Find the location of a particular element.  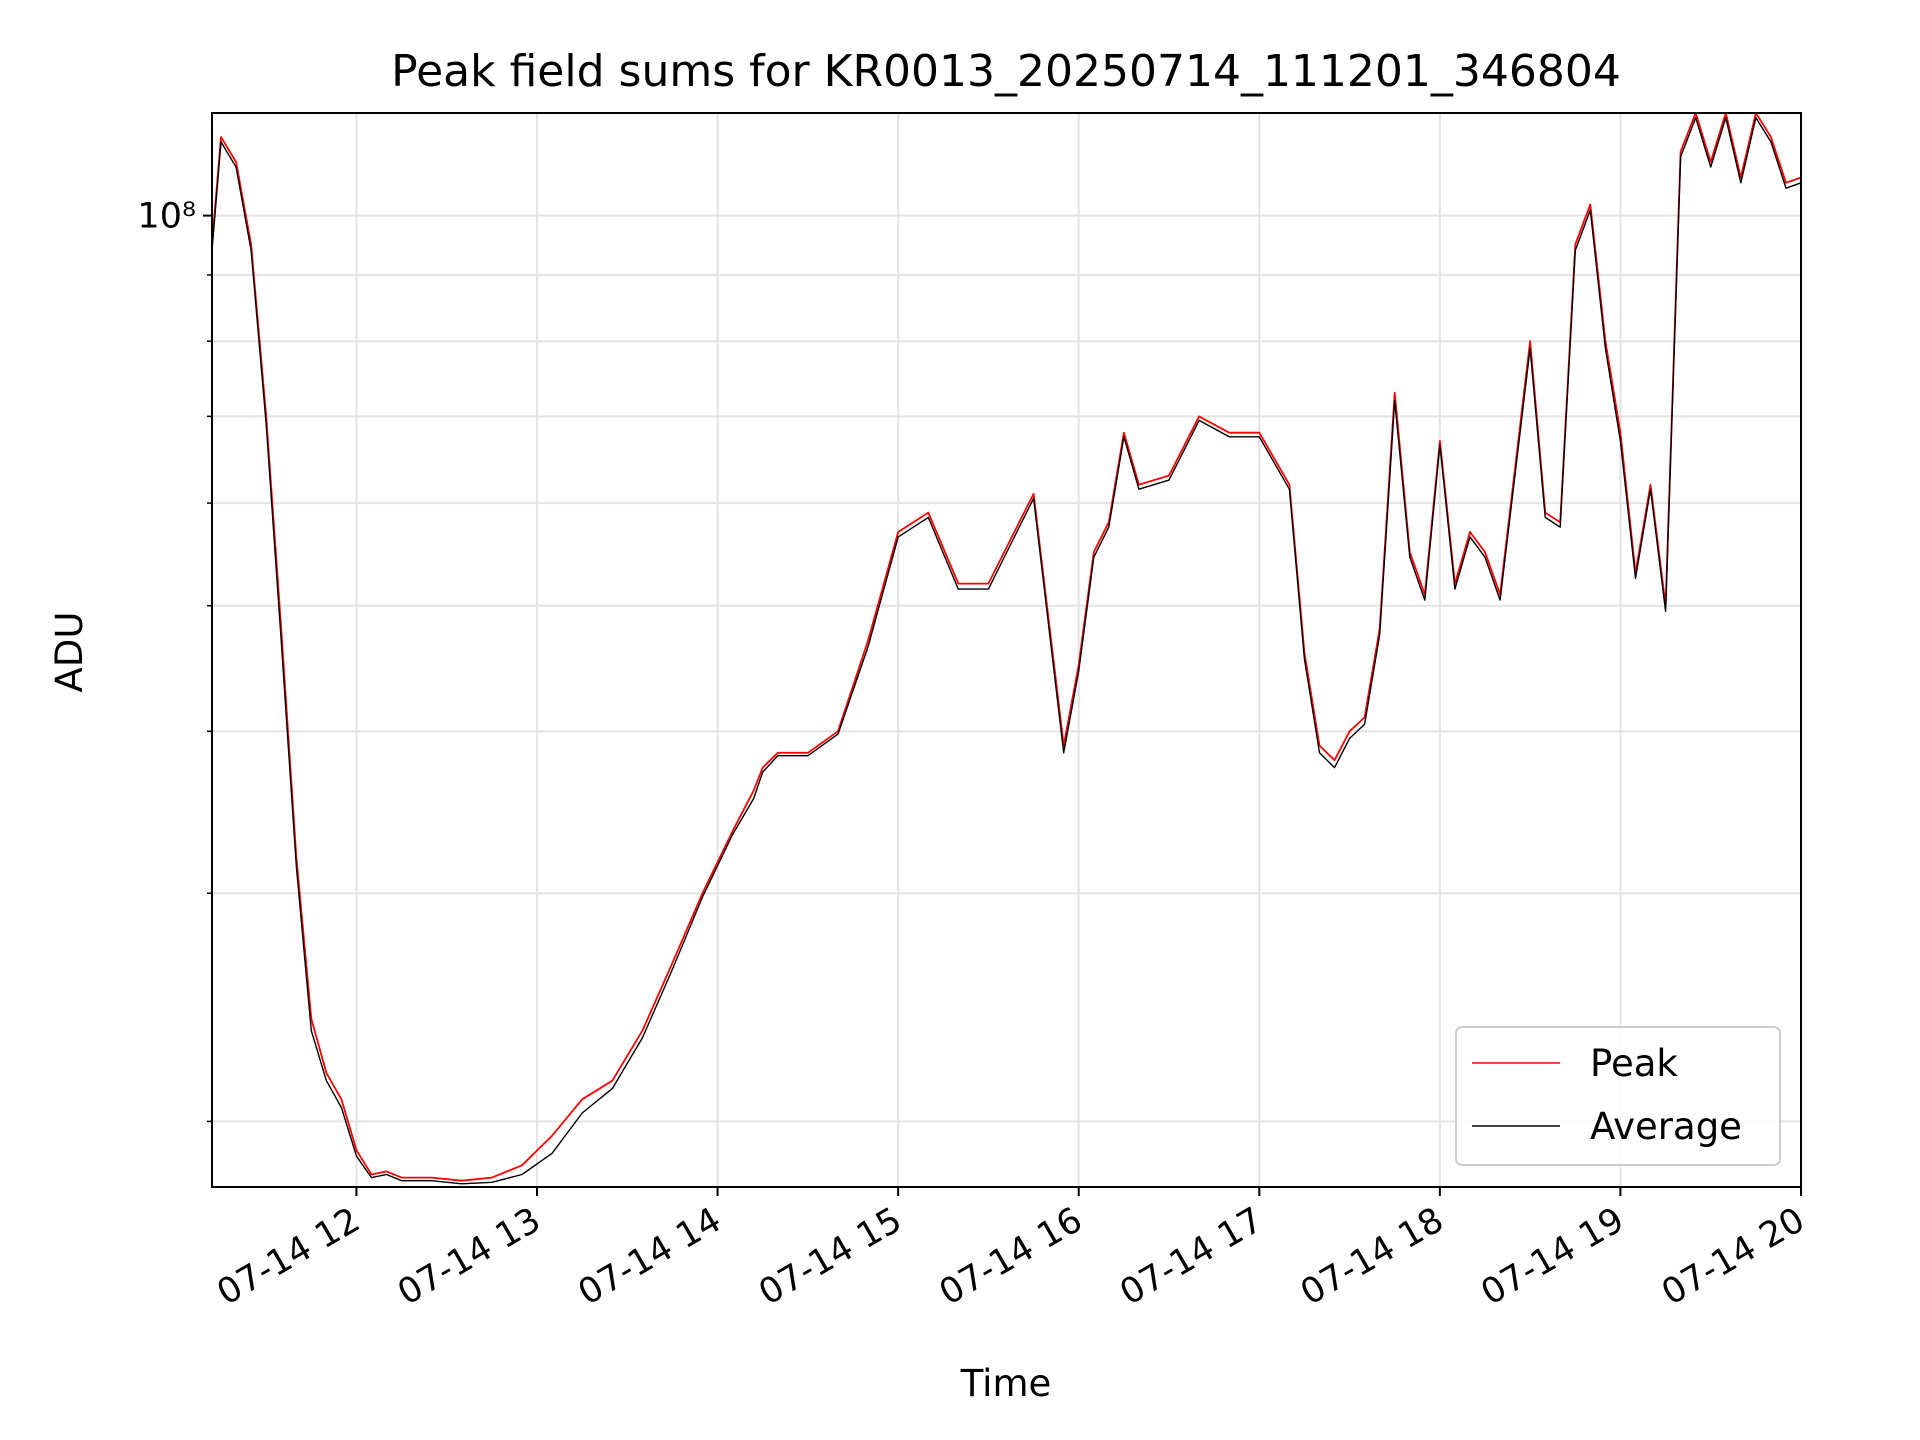

y-axis-label: ADU is located at coordinates (69, 652).